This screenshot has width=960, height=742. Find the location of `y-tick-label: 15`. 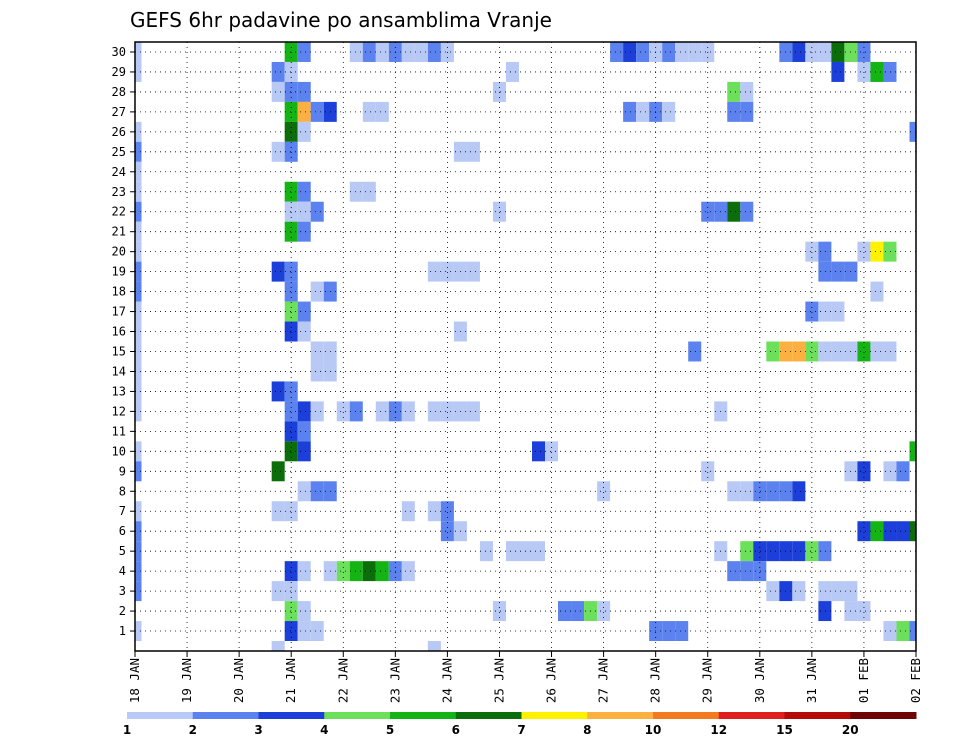

y-tick-label: 15 is located at coordinates (119, 351).